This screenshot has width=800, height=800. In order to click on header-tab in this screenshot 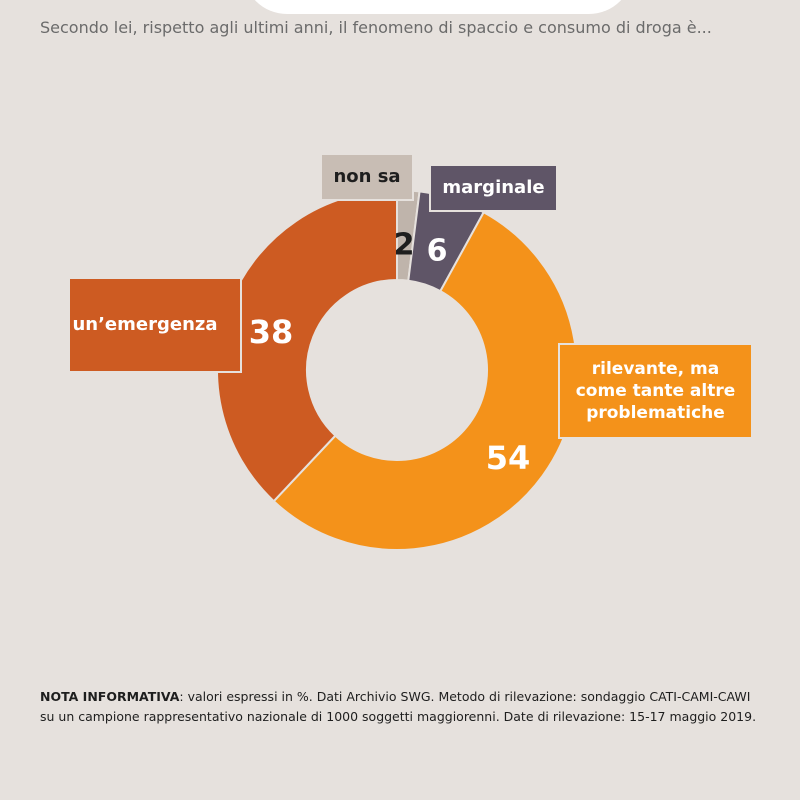, I will do `click(438, 7)`.